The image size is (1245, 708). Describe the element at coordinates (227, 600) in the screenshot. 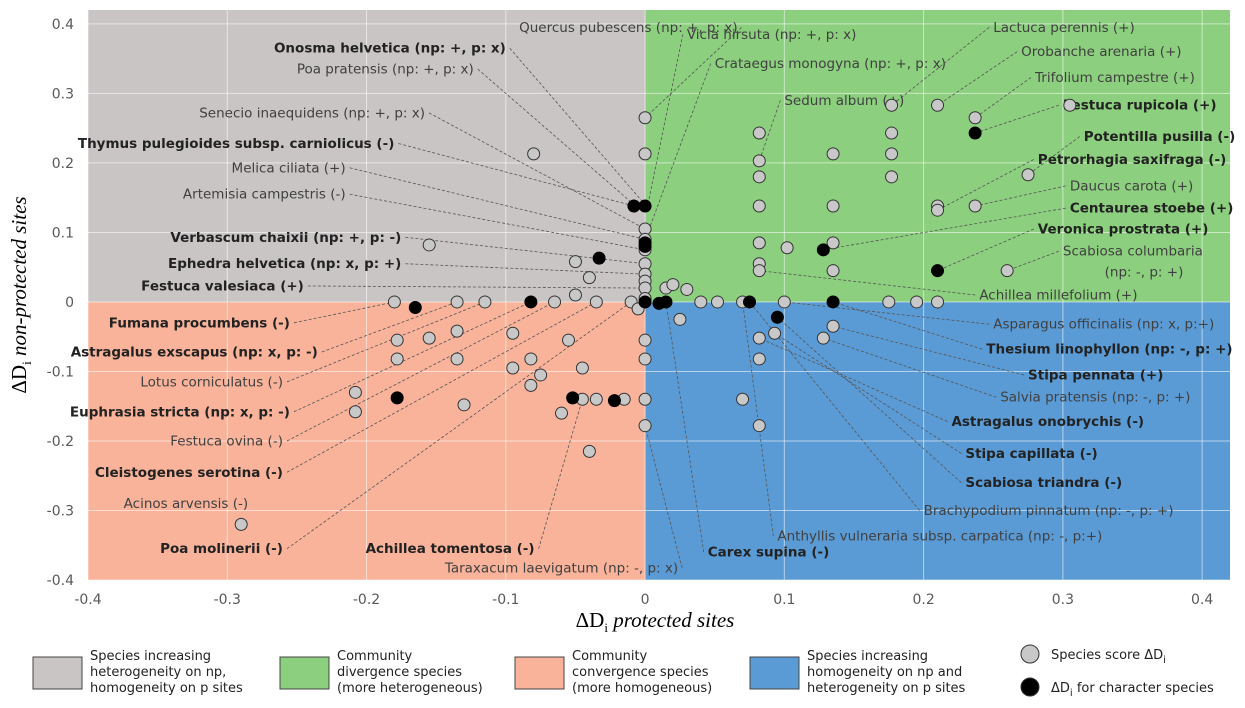

I see `x-tick-label: -0.3` at that location.